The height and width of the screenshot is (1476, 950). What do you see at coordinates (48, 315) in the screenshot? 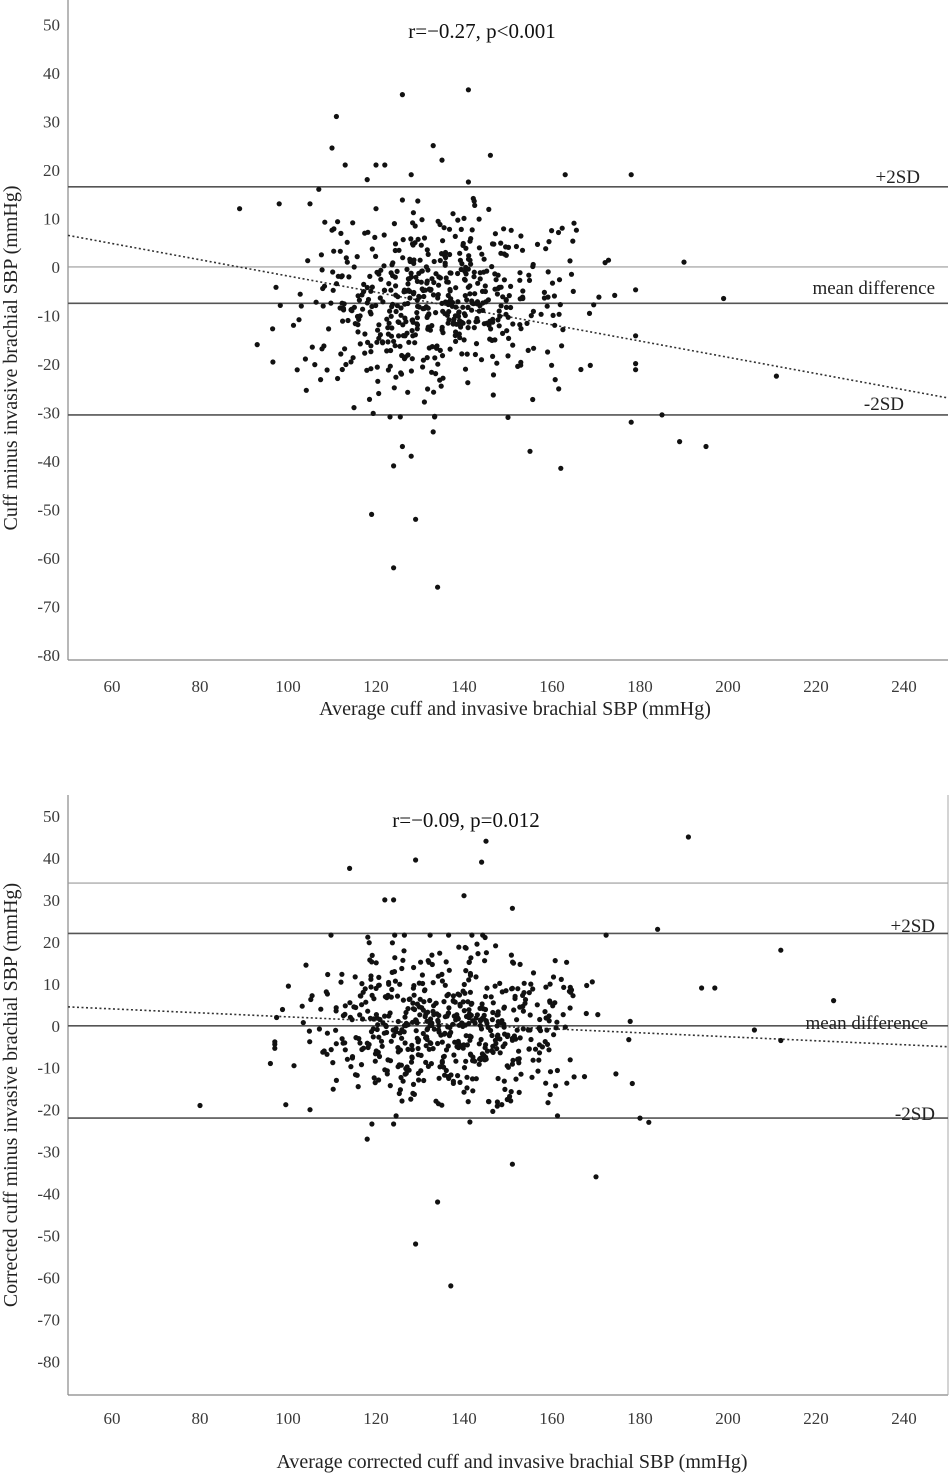
I see `y-tick-label: -10` at bounding box center [48, 315].